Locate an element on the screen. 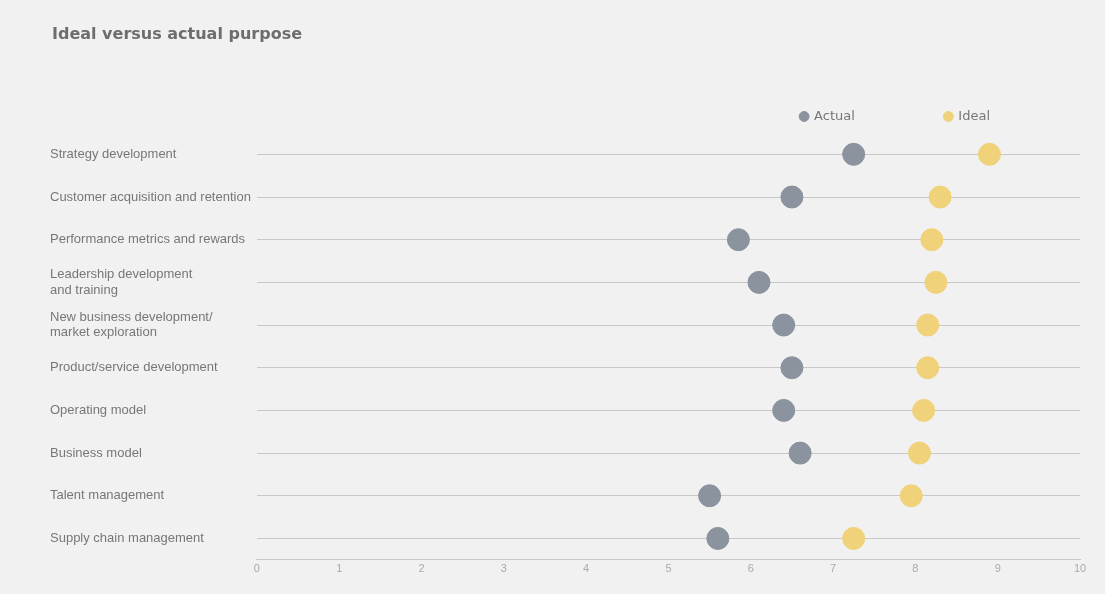 Image resolution: width=1105 pixels, height=594 pixels. x-tick-label: 8 is located at coordinates (915, 568).